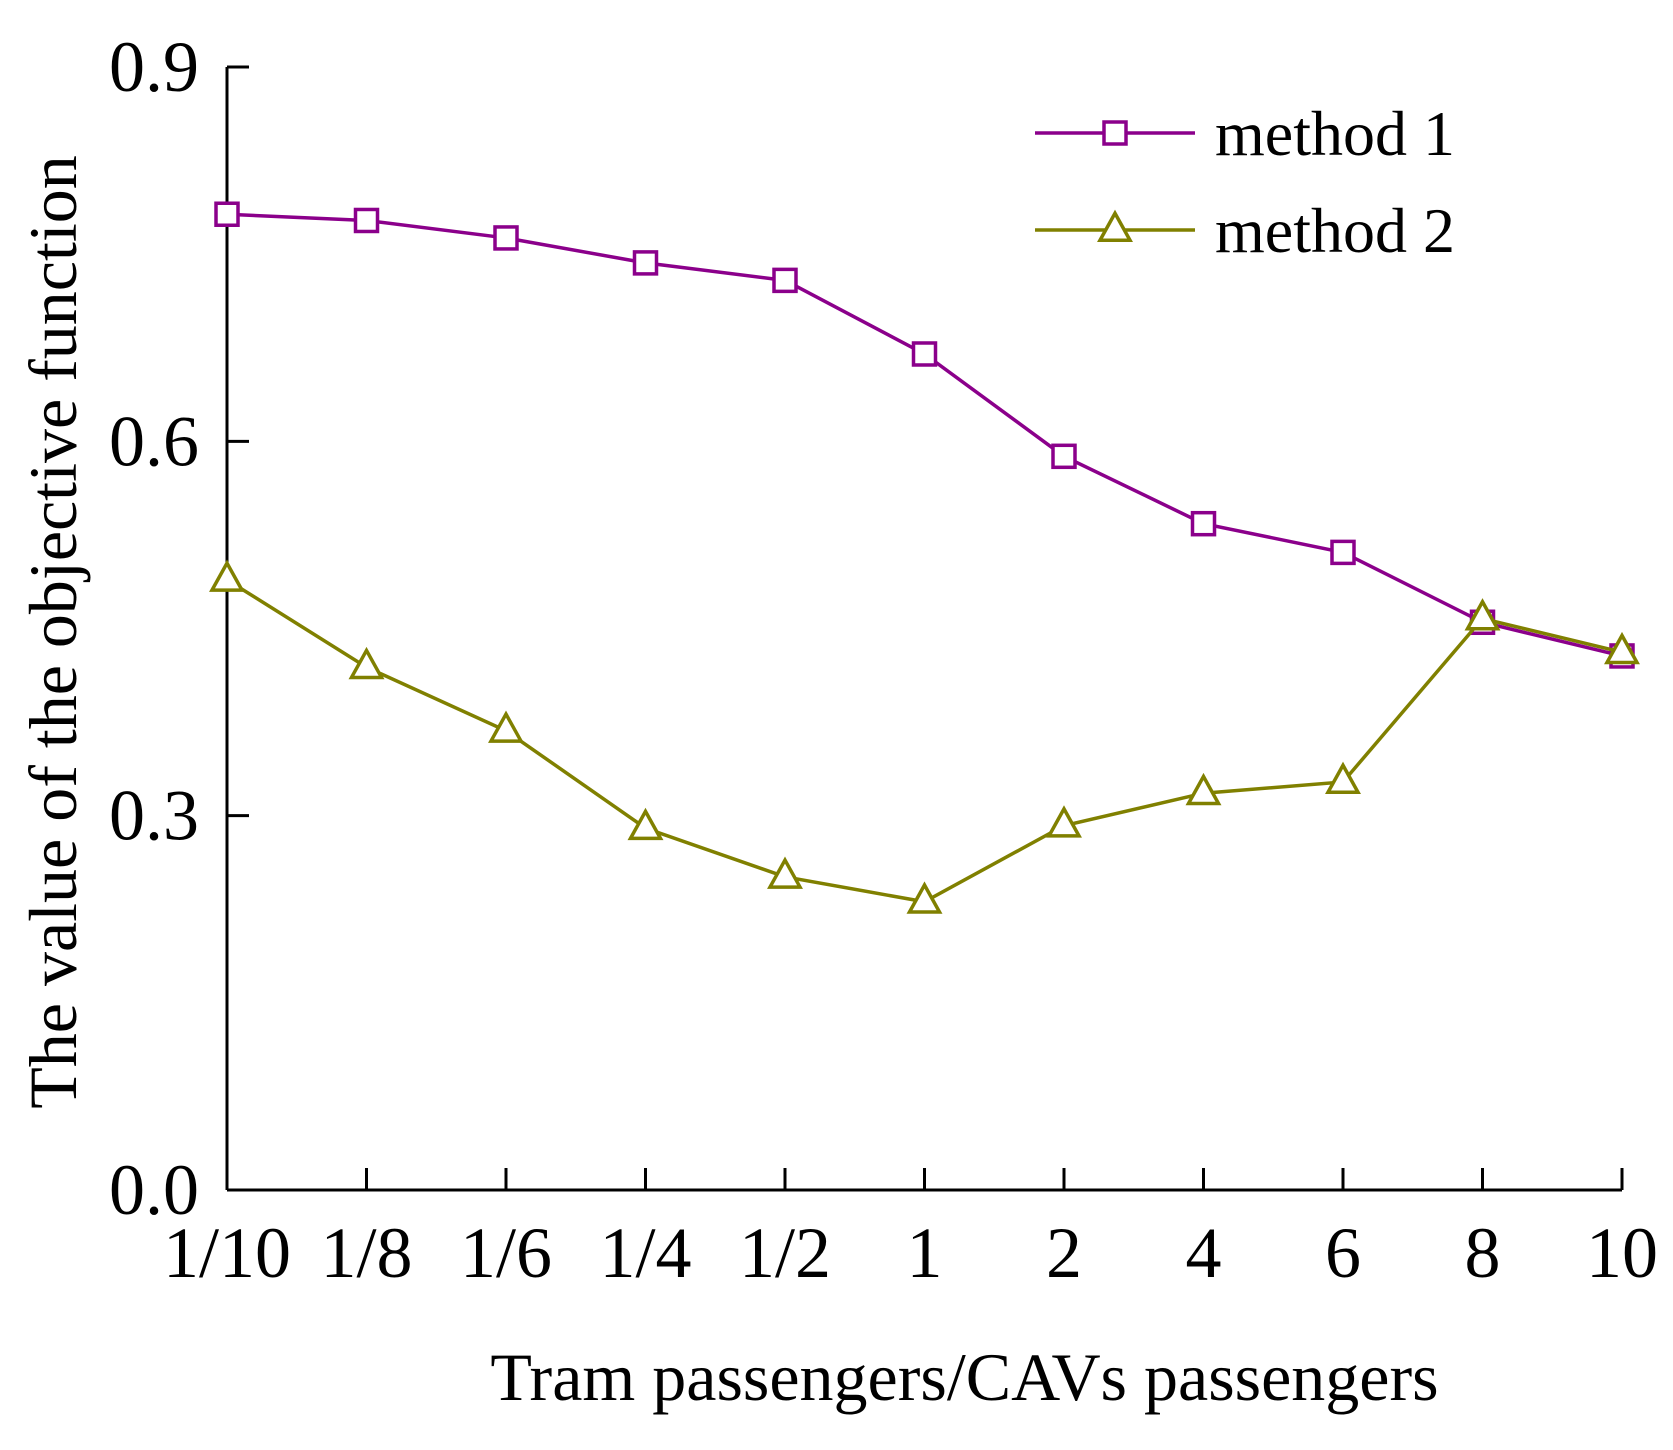 This screenshot has height=1450, width=1673. What do you see at coordinates (925, 1253) in the screenshot?
I see `x-tick-label: 1` at bounding box center [925, 1253].